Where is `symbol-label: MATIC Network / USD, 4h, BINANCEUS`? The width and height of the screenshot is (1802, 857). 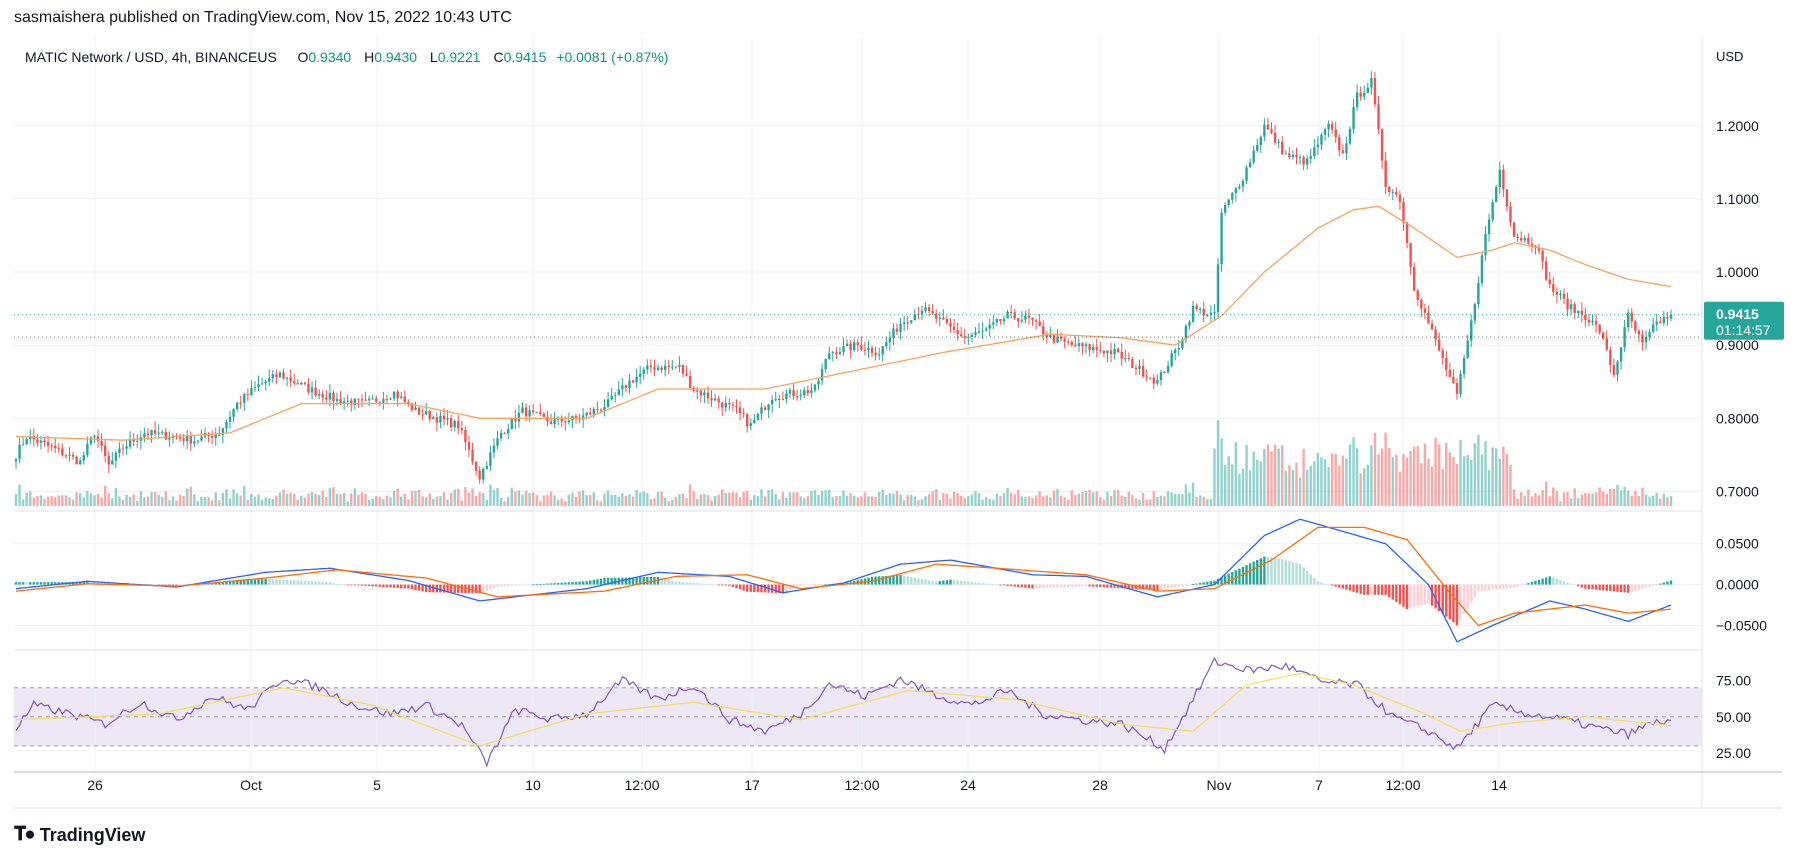
symbol-label: MATIC Network / USD, 4h, BINANCEUS is located at coordinates (151, 57).